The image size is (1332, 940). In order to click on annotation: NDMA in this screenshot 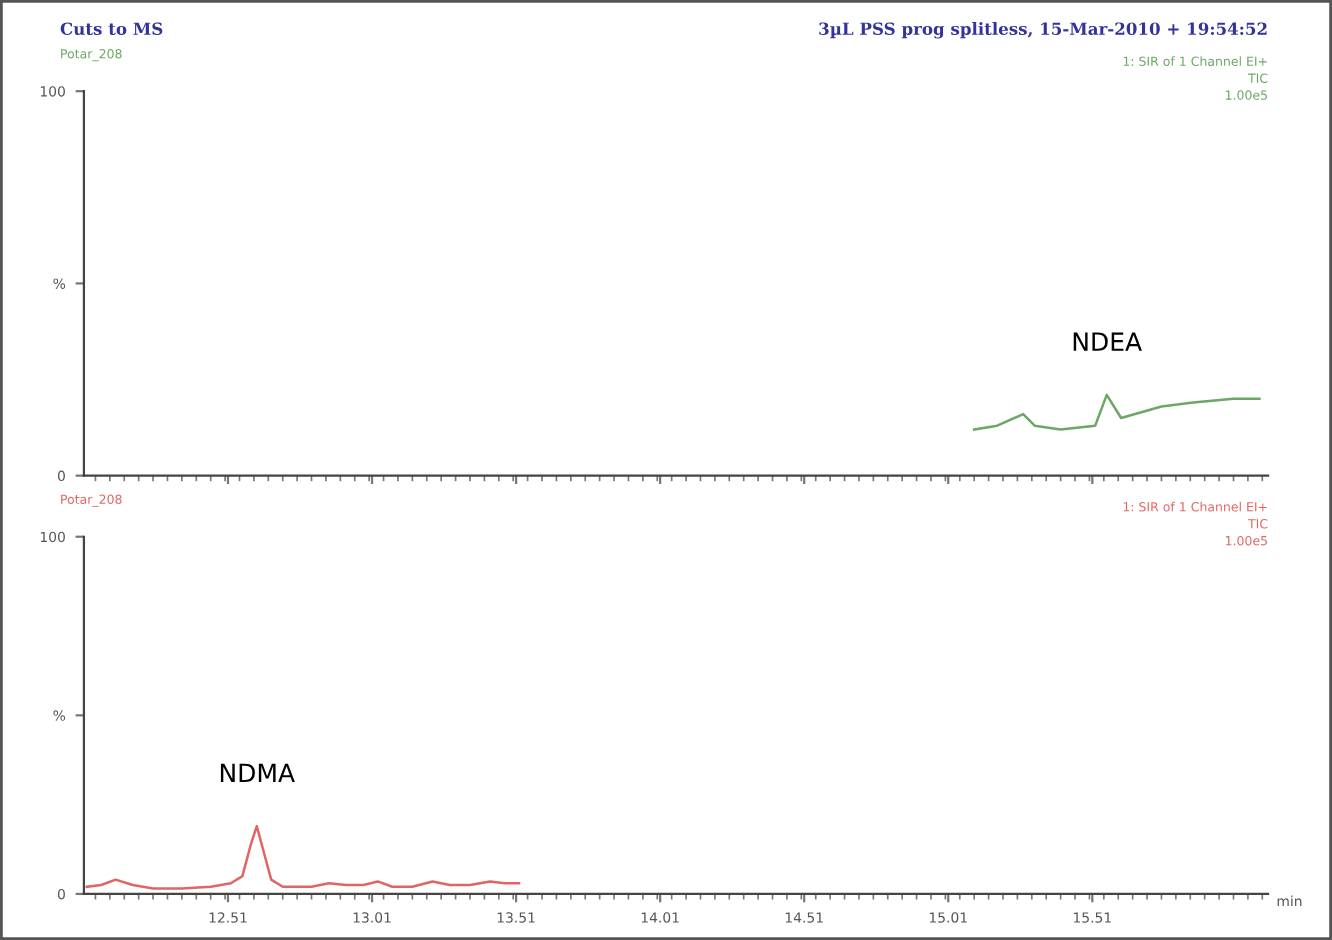, I will do `click(257, 772)`.